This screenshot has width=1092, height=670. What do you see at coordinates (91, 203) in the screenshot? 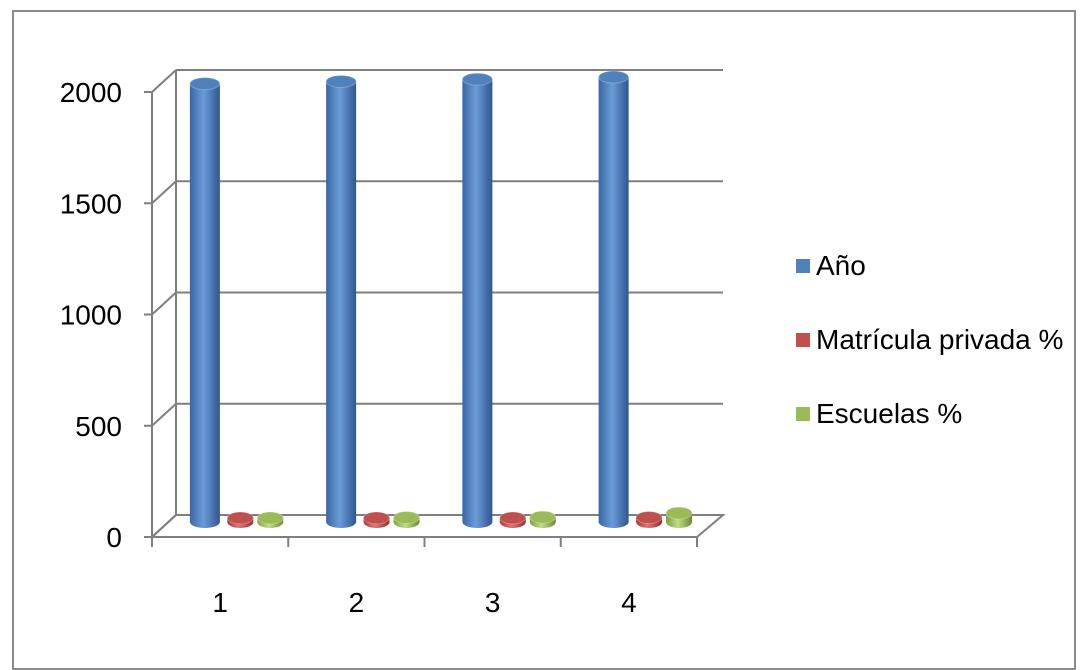
I see `y-tick-label-1500: 1500` at bounding box center [91, 203].